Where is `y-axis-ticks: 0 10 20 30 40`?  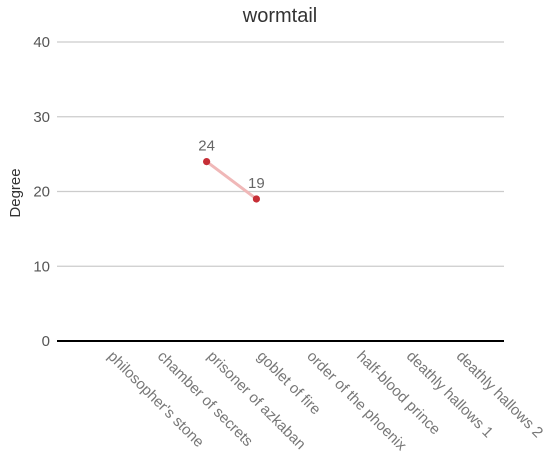 y-axis-ticks: 0 10 20 30 40 is located at coordinates (41, 192).